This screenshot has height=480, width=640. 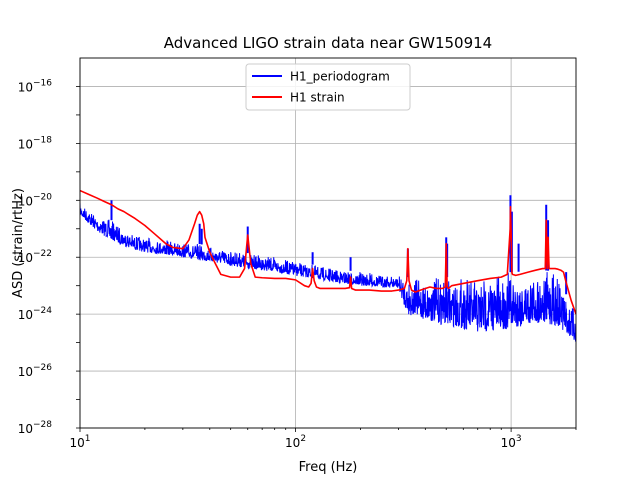 What do you see at coordinates (18, 243) in the screenshot?
I see `y-axis-label: ASD (strain/rtHz)` at bounding box center [18, 243].